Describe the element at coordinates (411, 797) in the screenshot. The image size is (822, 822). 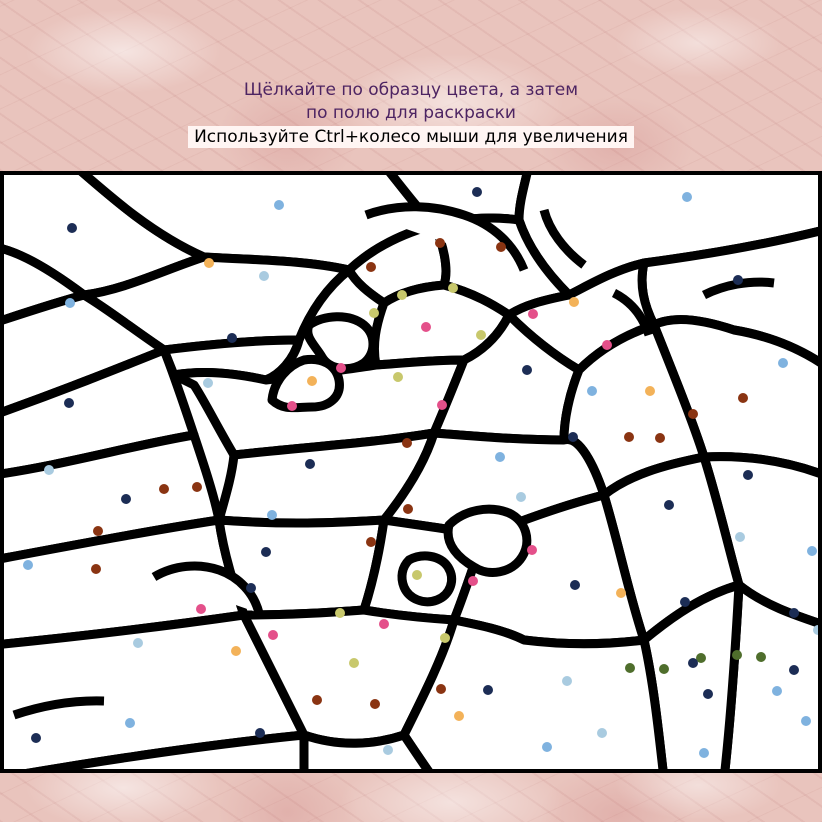
I see `footer-marble-banner` at that location.